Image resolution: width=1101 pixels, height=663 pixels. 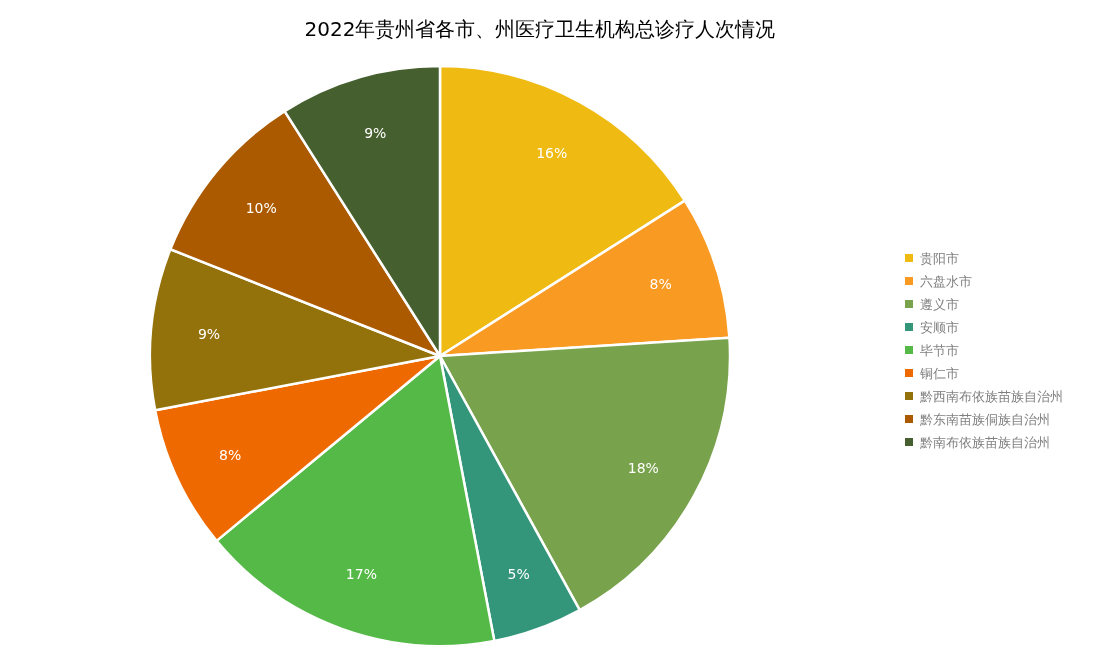 I want to click on legend-label: 安顺市, so click(x=939, y=327).